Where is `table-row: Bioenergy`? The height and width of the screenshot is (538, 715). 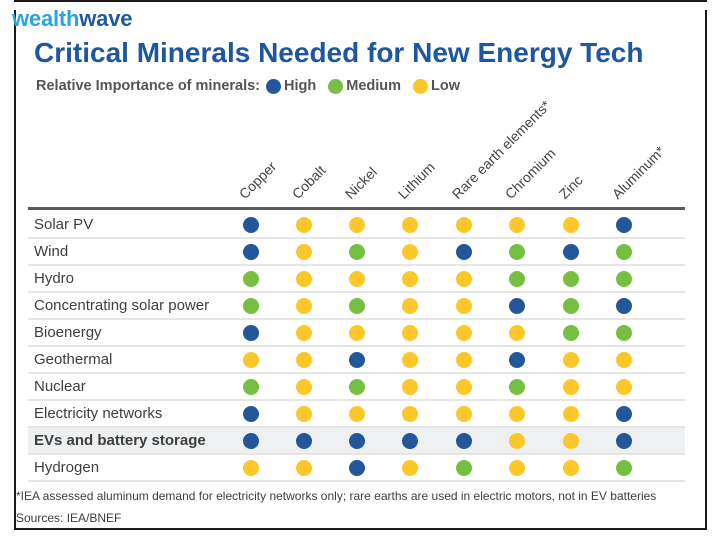 table-row: Bioenergy is located at coordinates (356, 333).